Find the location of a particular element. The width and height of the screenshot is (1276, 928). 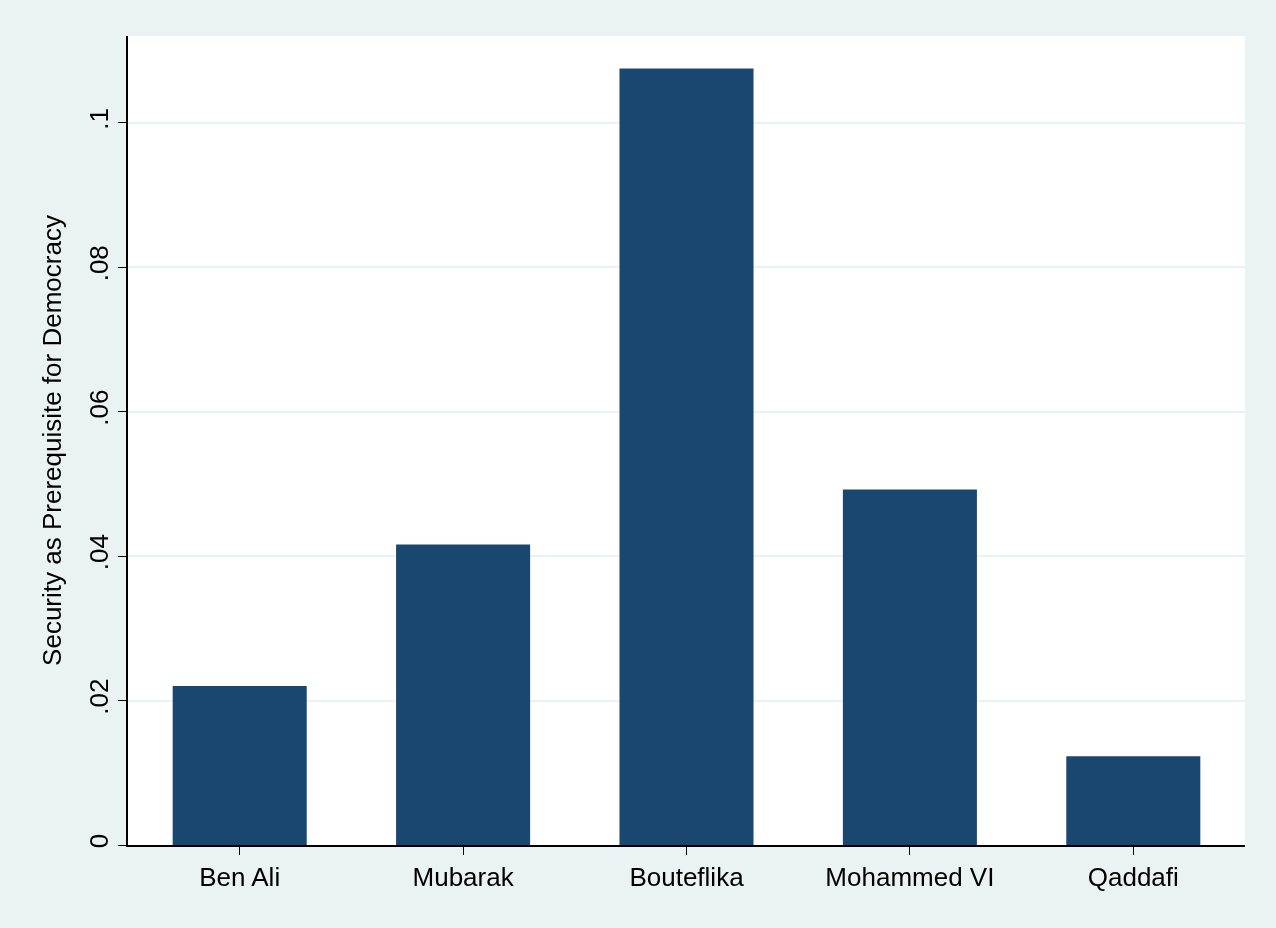

y-tick-label: .08 is located at coordinates (98, 263).